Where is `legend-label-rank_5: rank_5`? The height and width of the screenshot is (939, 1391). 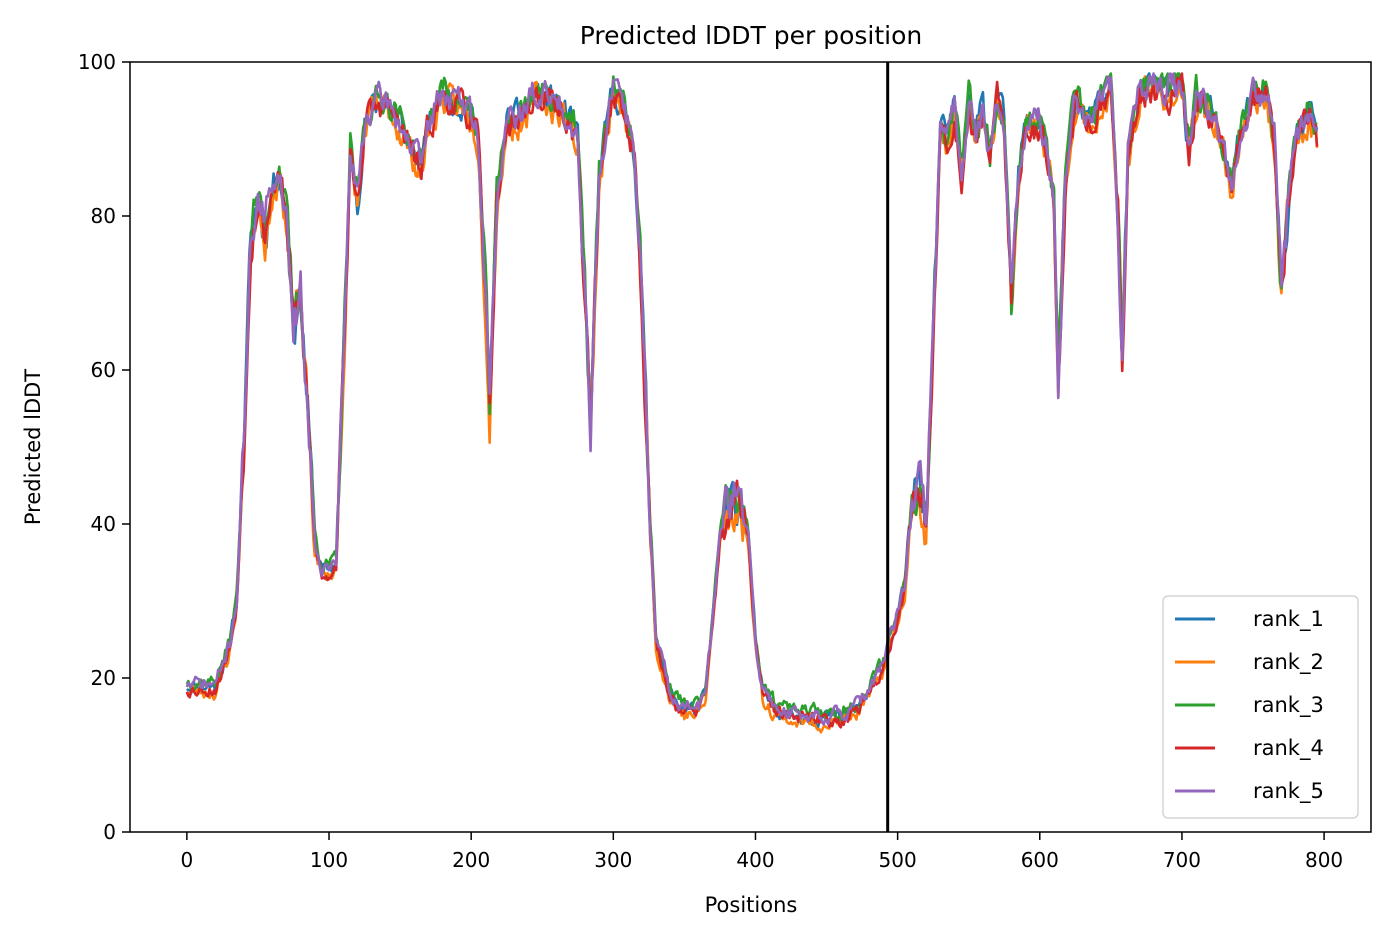 legend-label-rank_5: rank_5 is located at coordinates (1288, 791).